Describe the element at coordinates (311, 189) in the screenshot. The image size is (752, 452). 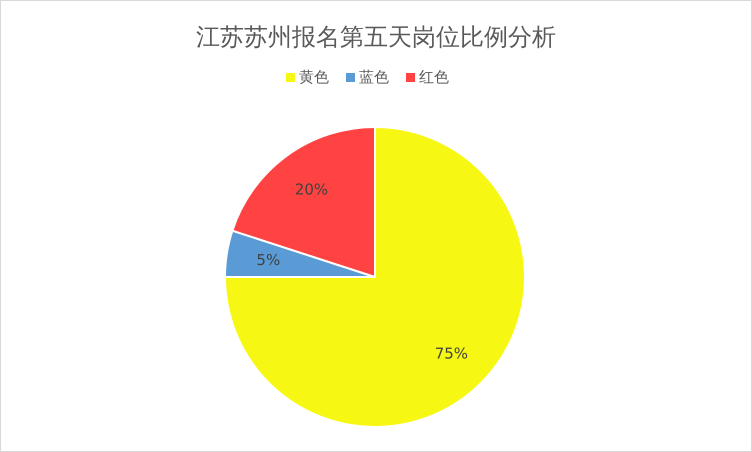
I see `data-label: 20%` at that location.